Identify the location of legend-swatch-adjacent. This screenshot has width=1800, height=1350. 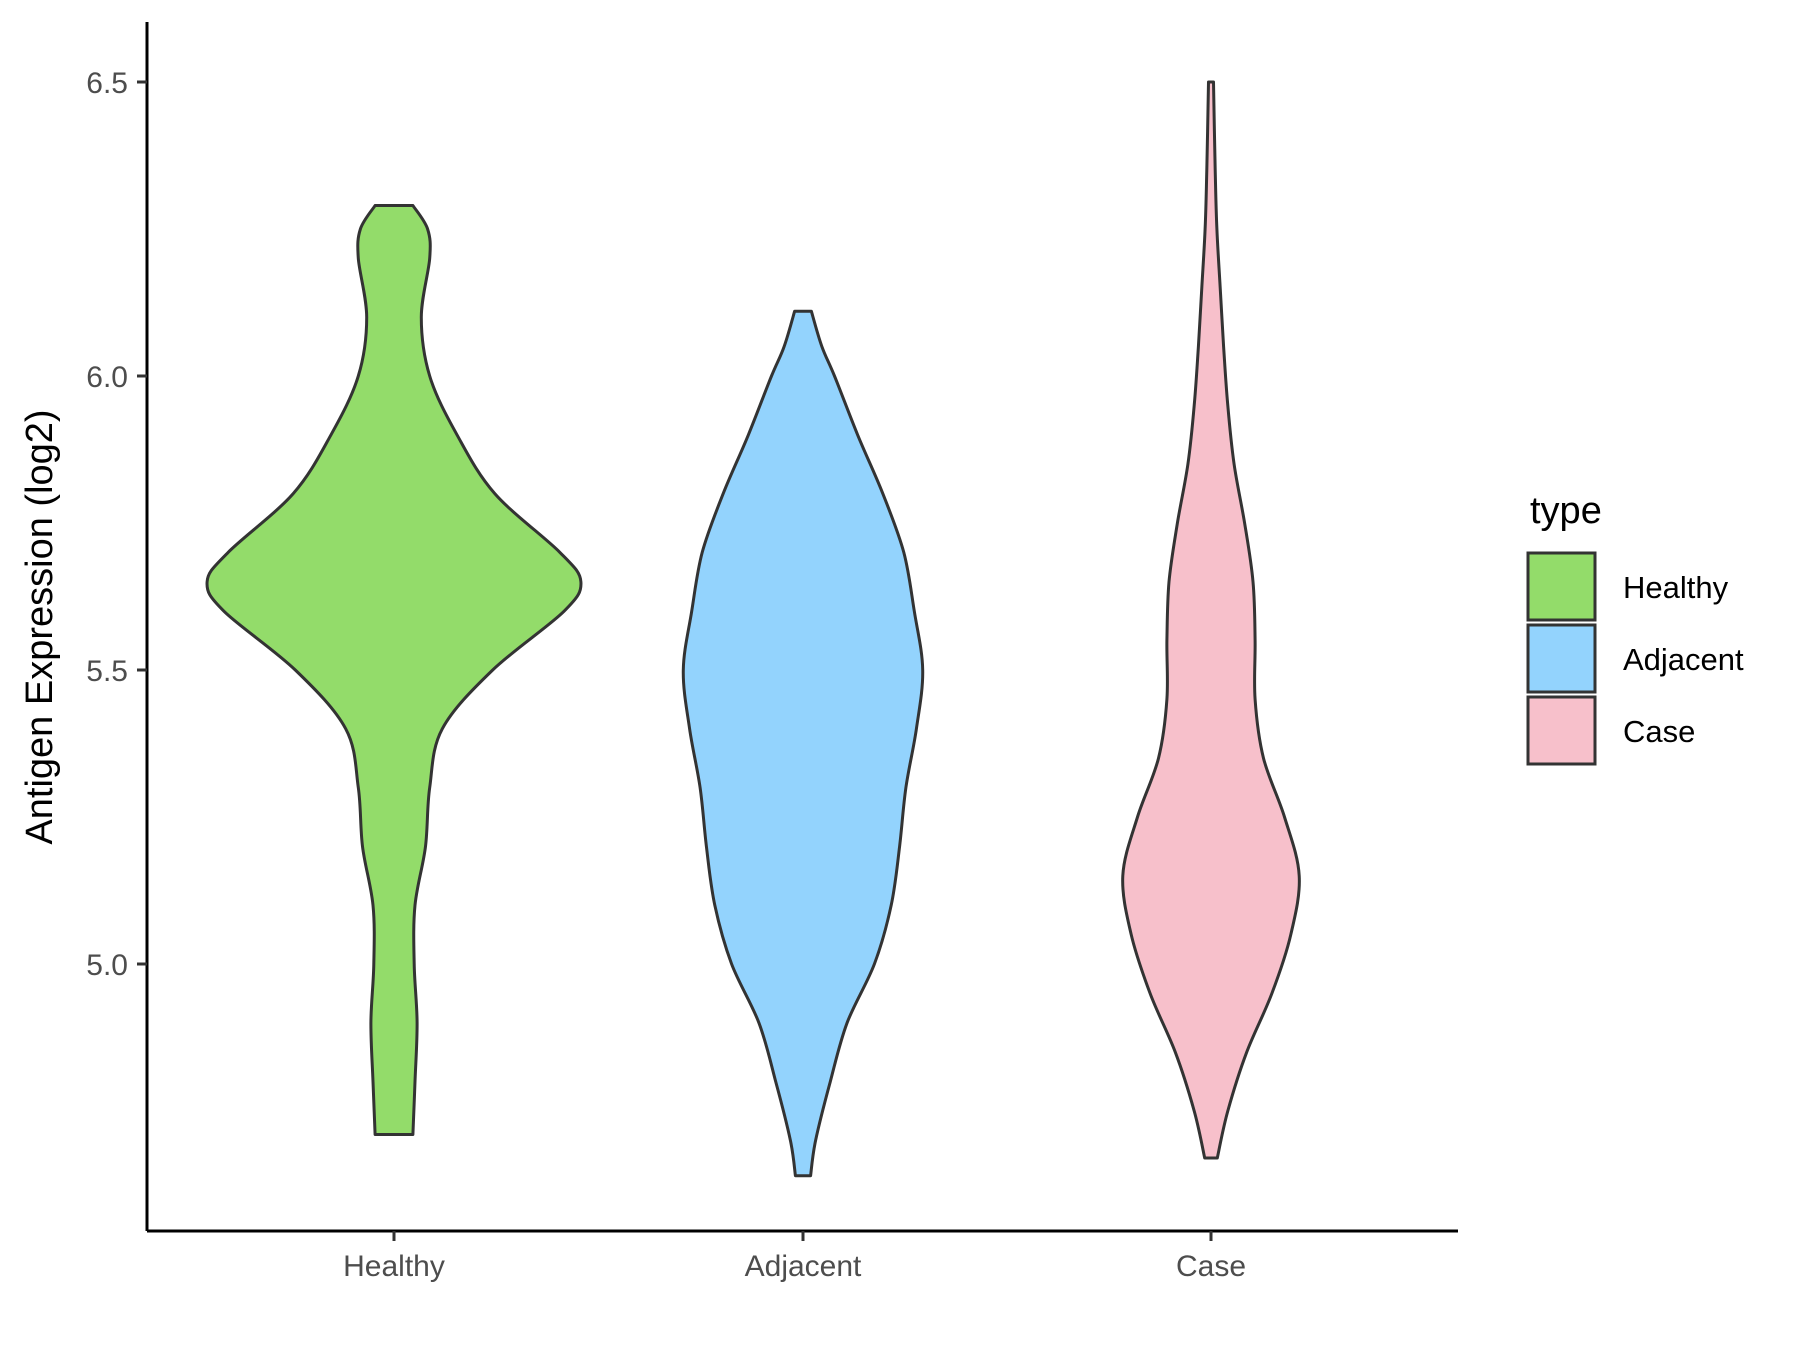
(1561, 658).